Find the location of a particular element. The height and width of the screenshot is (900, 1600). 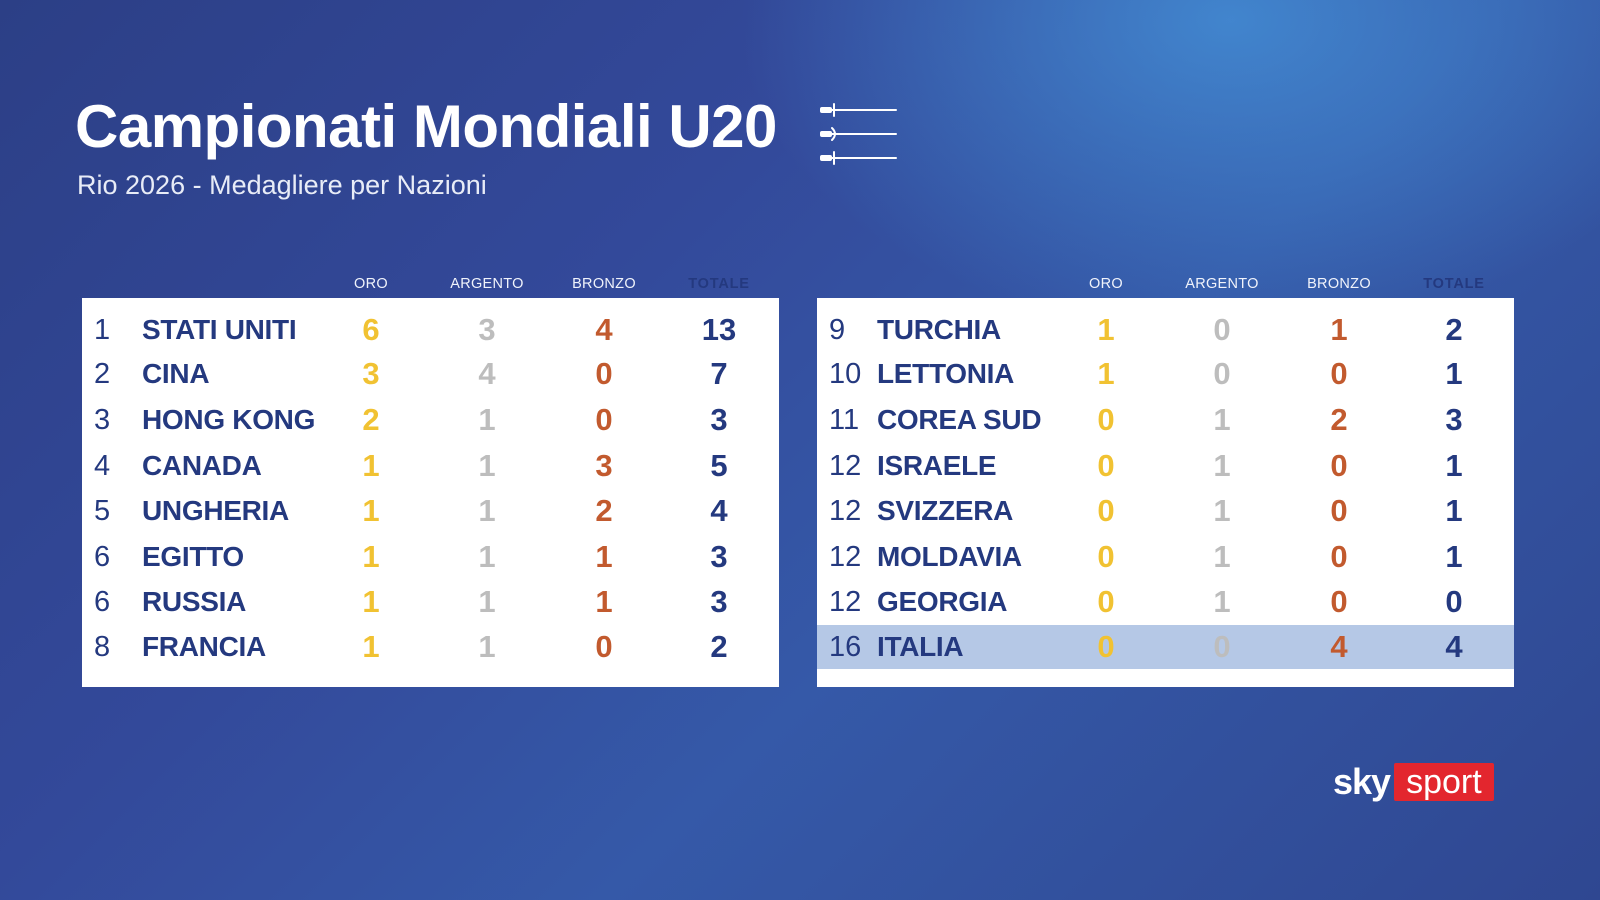

total-count: 13 is located at coordinates (719, 329).